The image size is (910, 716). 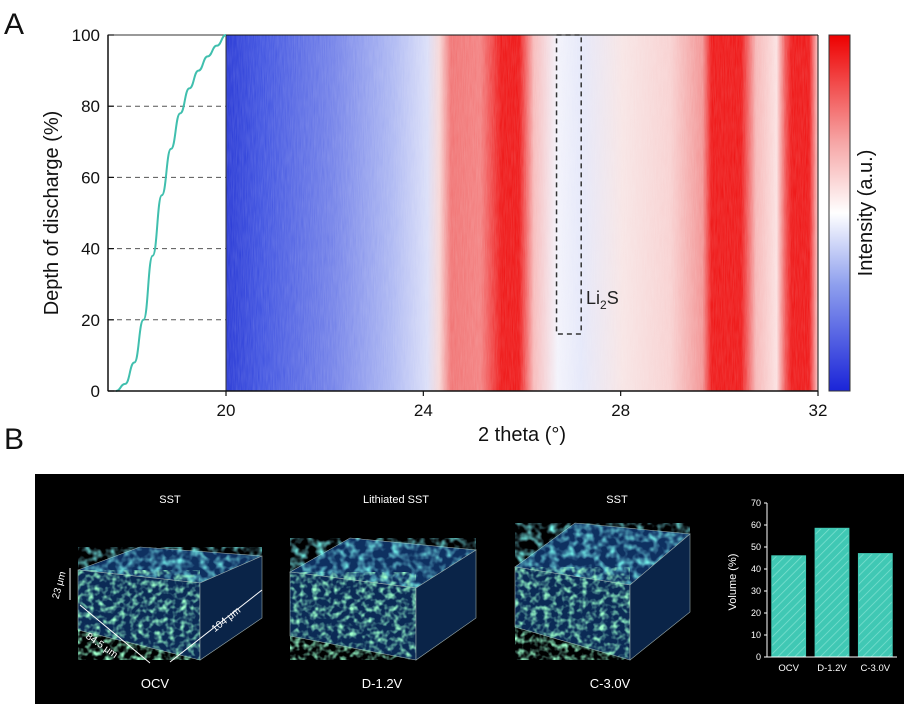 What do you see at coordinates (818, 410) in the screenshot?
I see `x-tick-label: 32` at bounding box center [818, 410].